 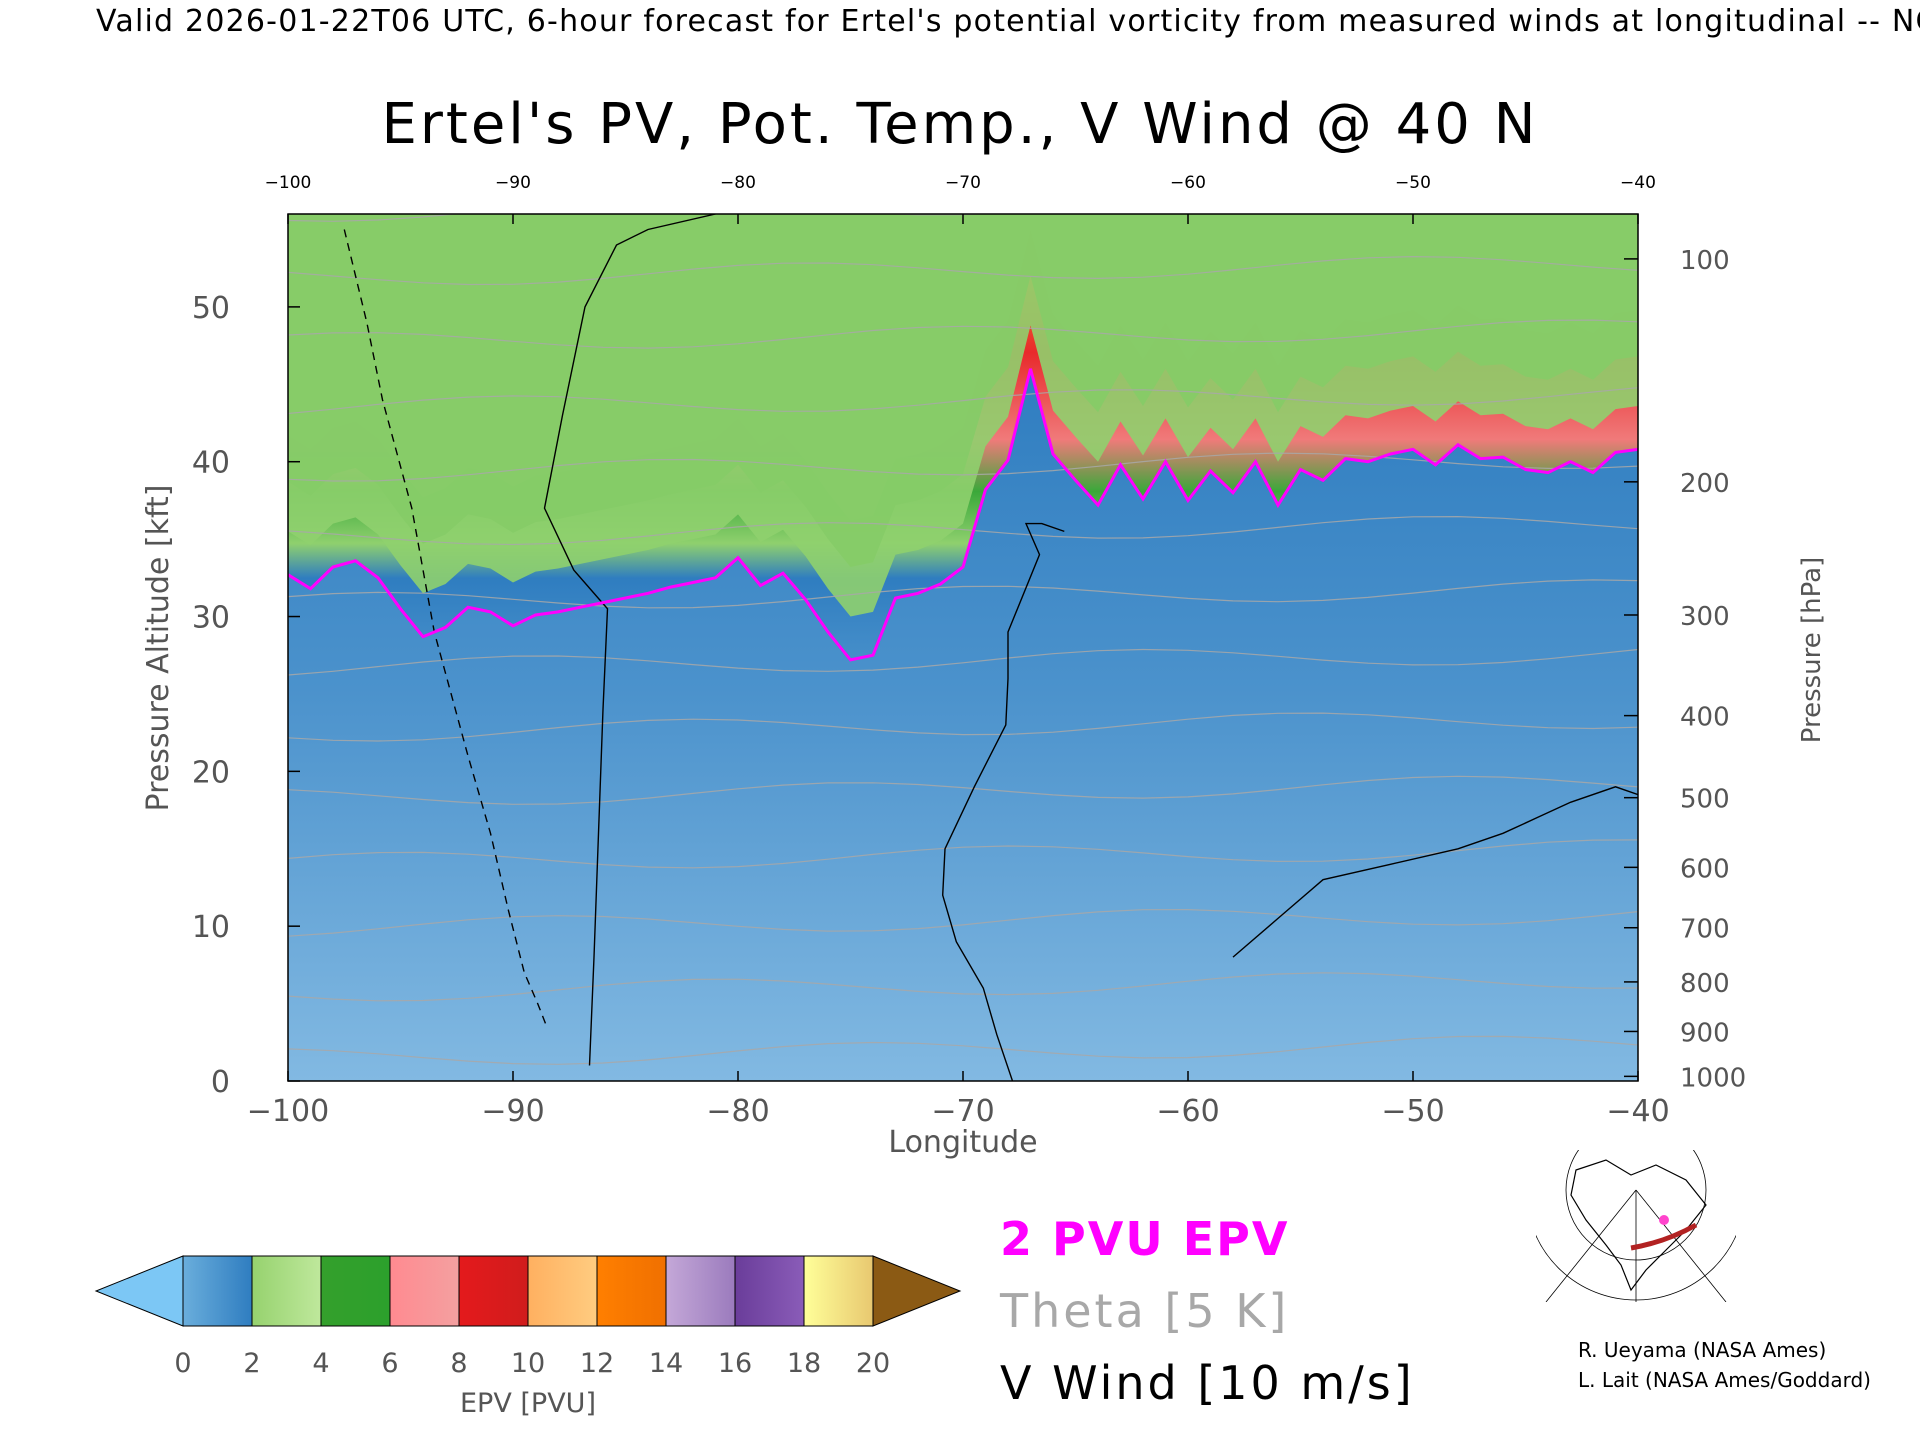 I want to click on top-x-tick-label: −90, so click(x=513, y=183).